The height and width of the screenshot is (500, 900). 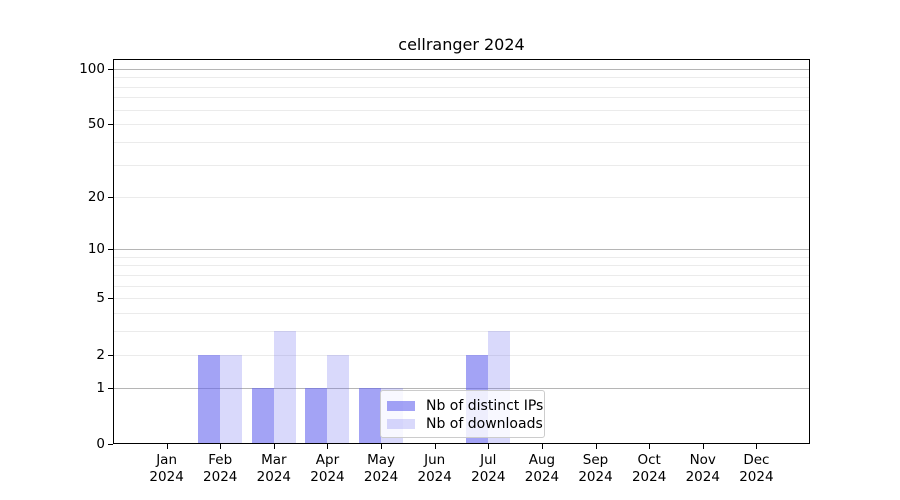 I want to click on x-tick-mark-jan, so click(x=167, y=446).